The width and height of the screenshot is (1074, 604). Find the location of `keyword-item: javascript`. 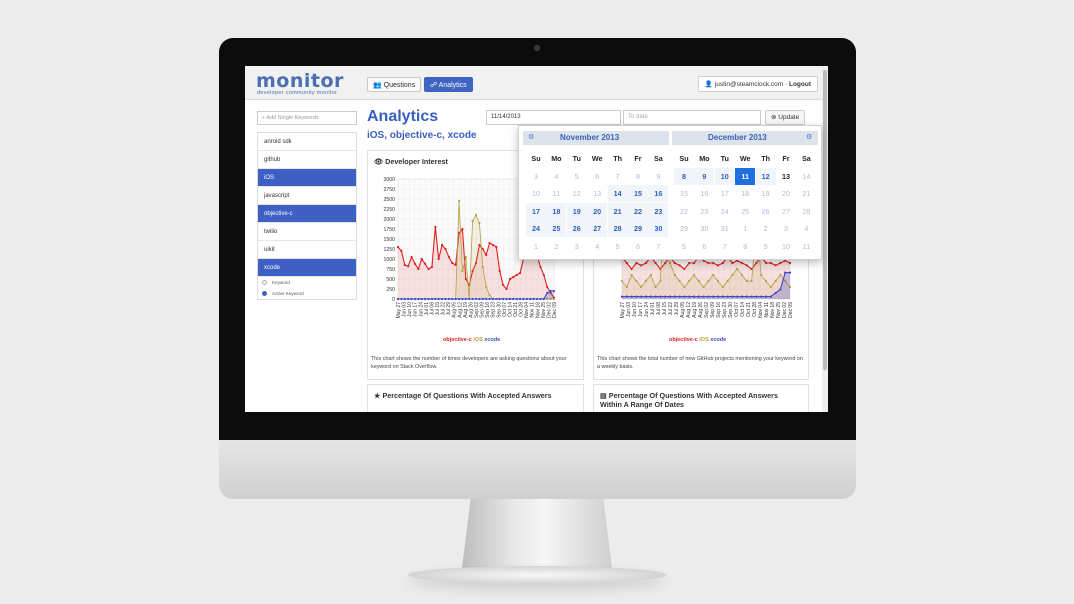

keyword-item: javascript is located at coordinates (307, 196).